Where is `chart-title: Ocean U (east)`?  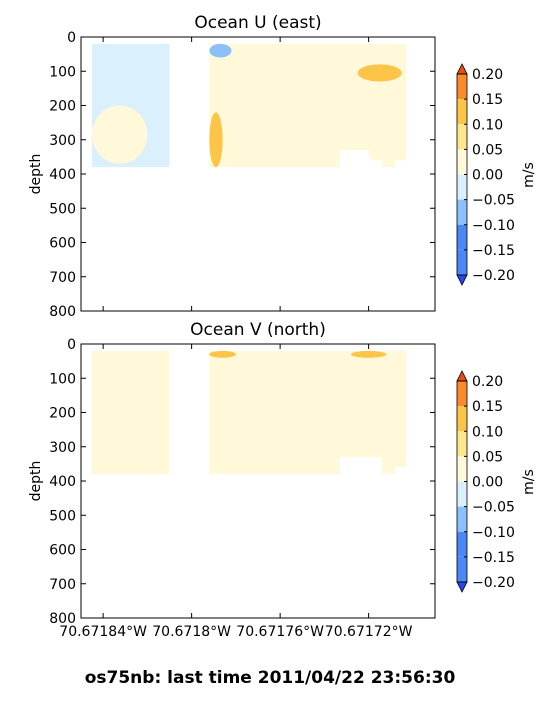
chart-title: Ocean U (east) is located at coordinates (257, 23).